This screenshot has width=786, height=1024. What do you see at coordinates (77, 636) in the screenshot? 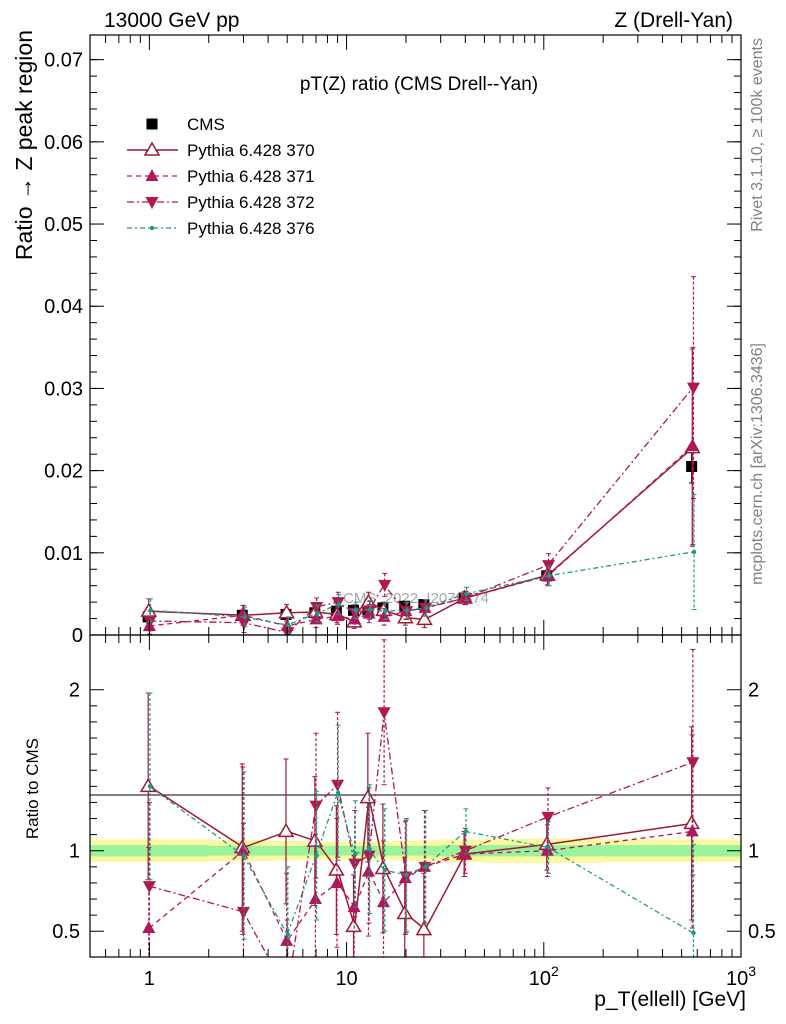
I see `top-ytick-label: 0` at bounding box center [77, 636].